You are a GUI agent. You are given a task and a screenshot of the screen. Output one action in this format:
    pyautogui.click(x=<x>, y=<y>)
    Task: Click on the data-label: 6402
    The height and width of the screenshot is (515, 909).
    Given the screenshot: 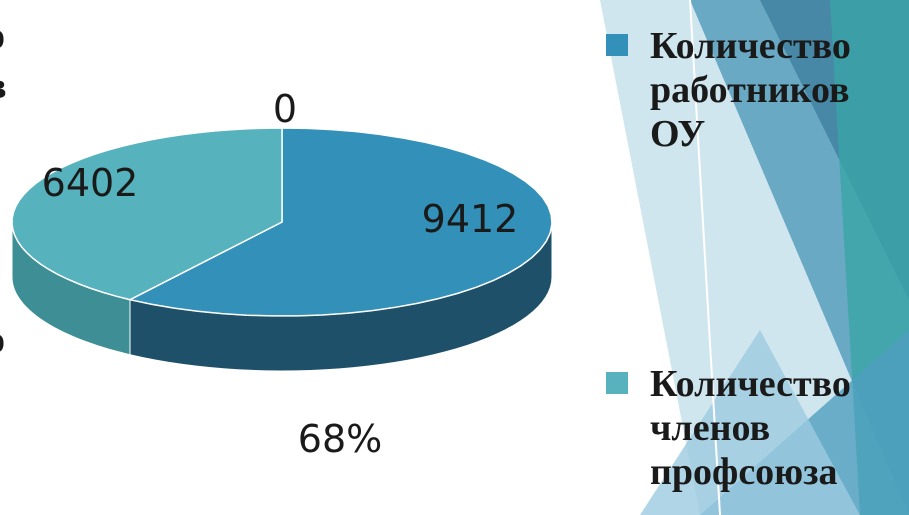 What is the action you would take?
    pyautogui.click(x=90, y=183)
    